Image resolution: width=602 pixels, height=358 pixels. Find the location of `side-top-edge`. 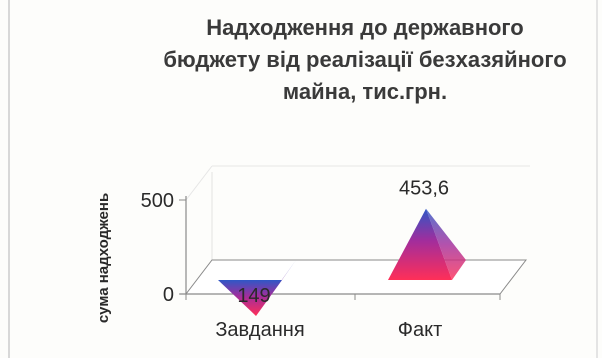

side-top-edge is located at coordinates (199, 183).